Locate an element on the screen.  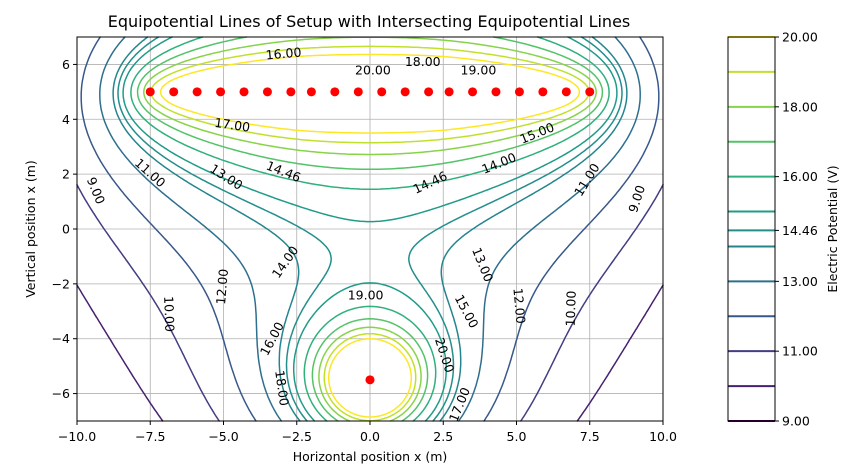
colorbar-tick-label: 11.00 is located at coordinates (800, 351).